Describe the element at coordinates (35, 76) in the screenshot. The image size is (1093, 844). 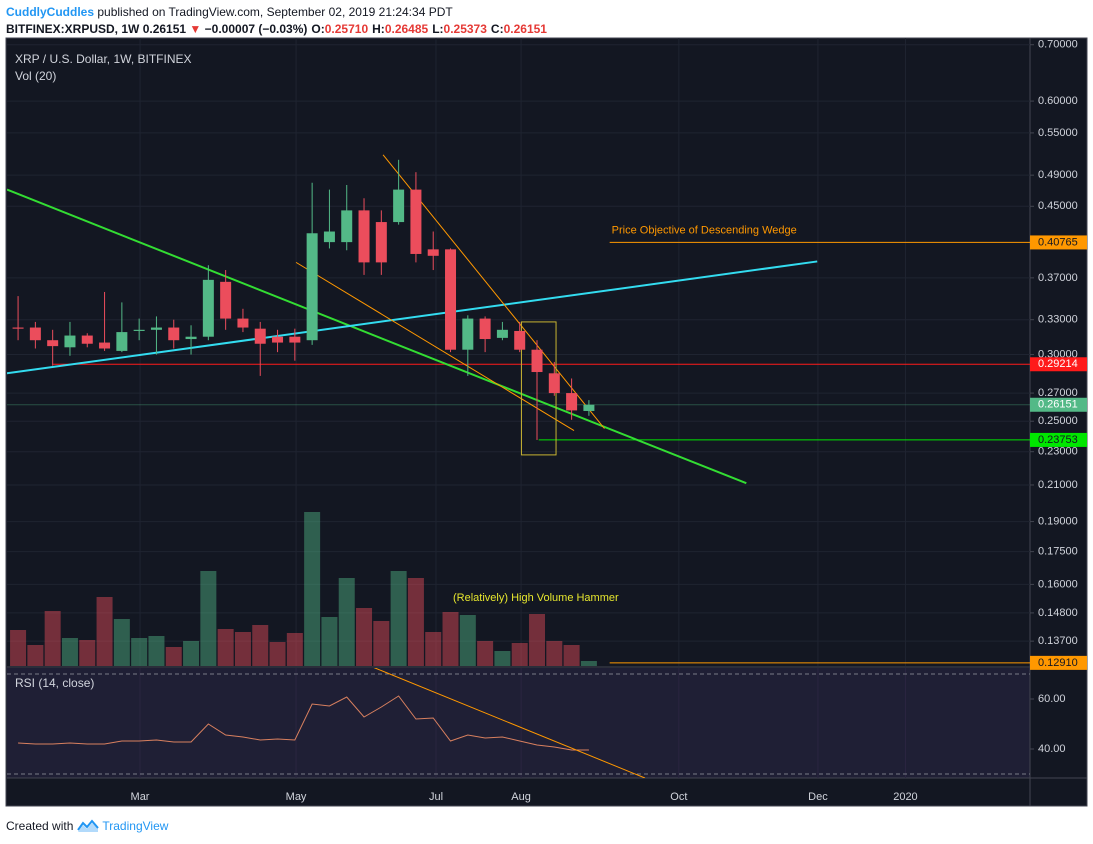
I see `volume-label: Vol (20)` at that location.